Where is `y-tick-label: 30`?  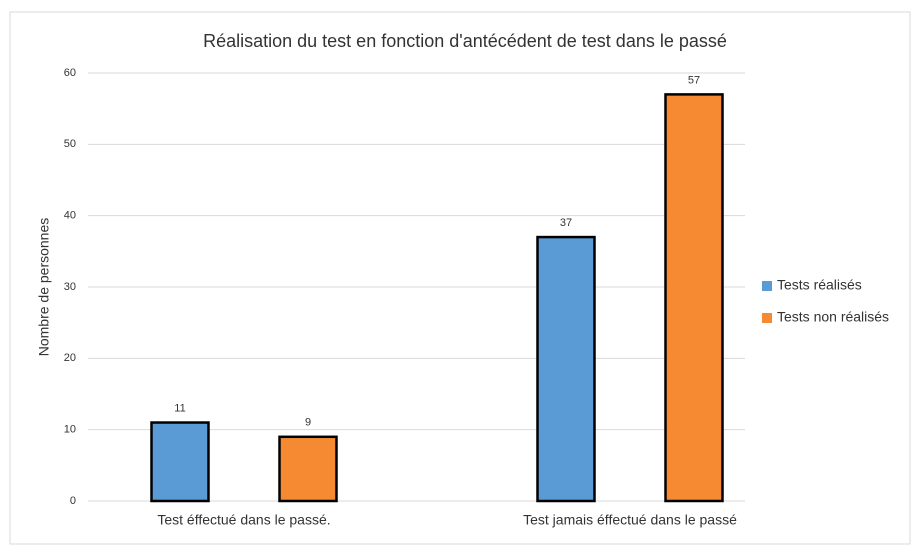
y-tick-label: 30 is located at coordinates (70, 287).